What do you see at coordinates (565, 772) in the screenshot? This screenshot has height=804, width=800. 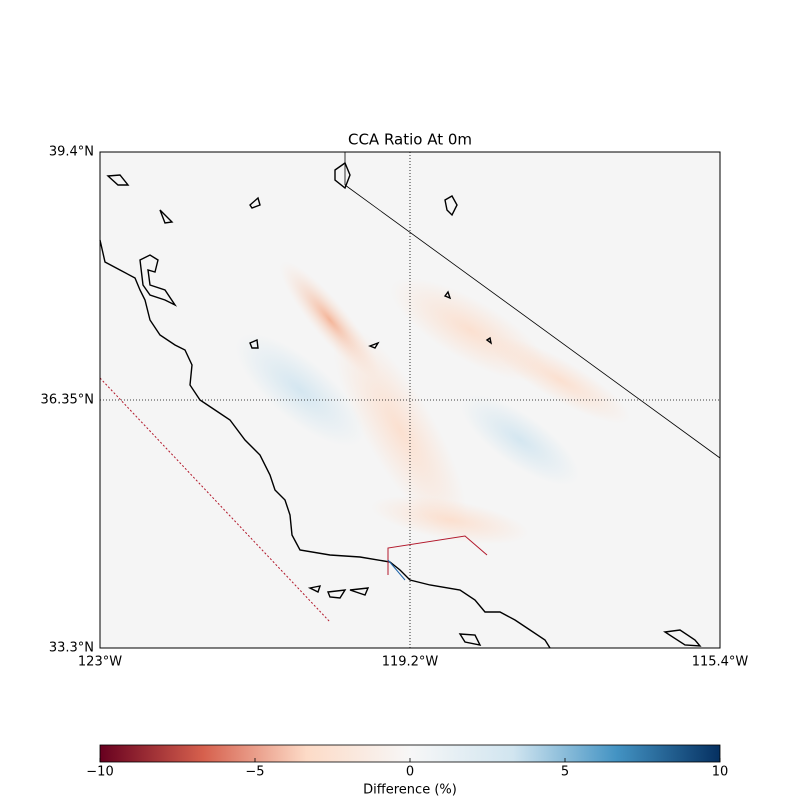 I see `colorbar-tick-label: 5` at bounding box center [565, 772].